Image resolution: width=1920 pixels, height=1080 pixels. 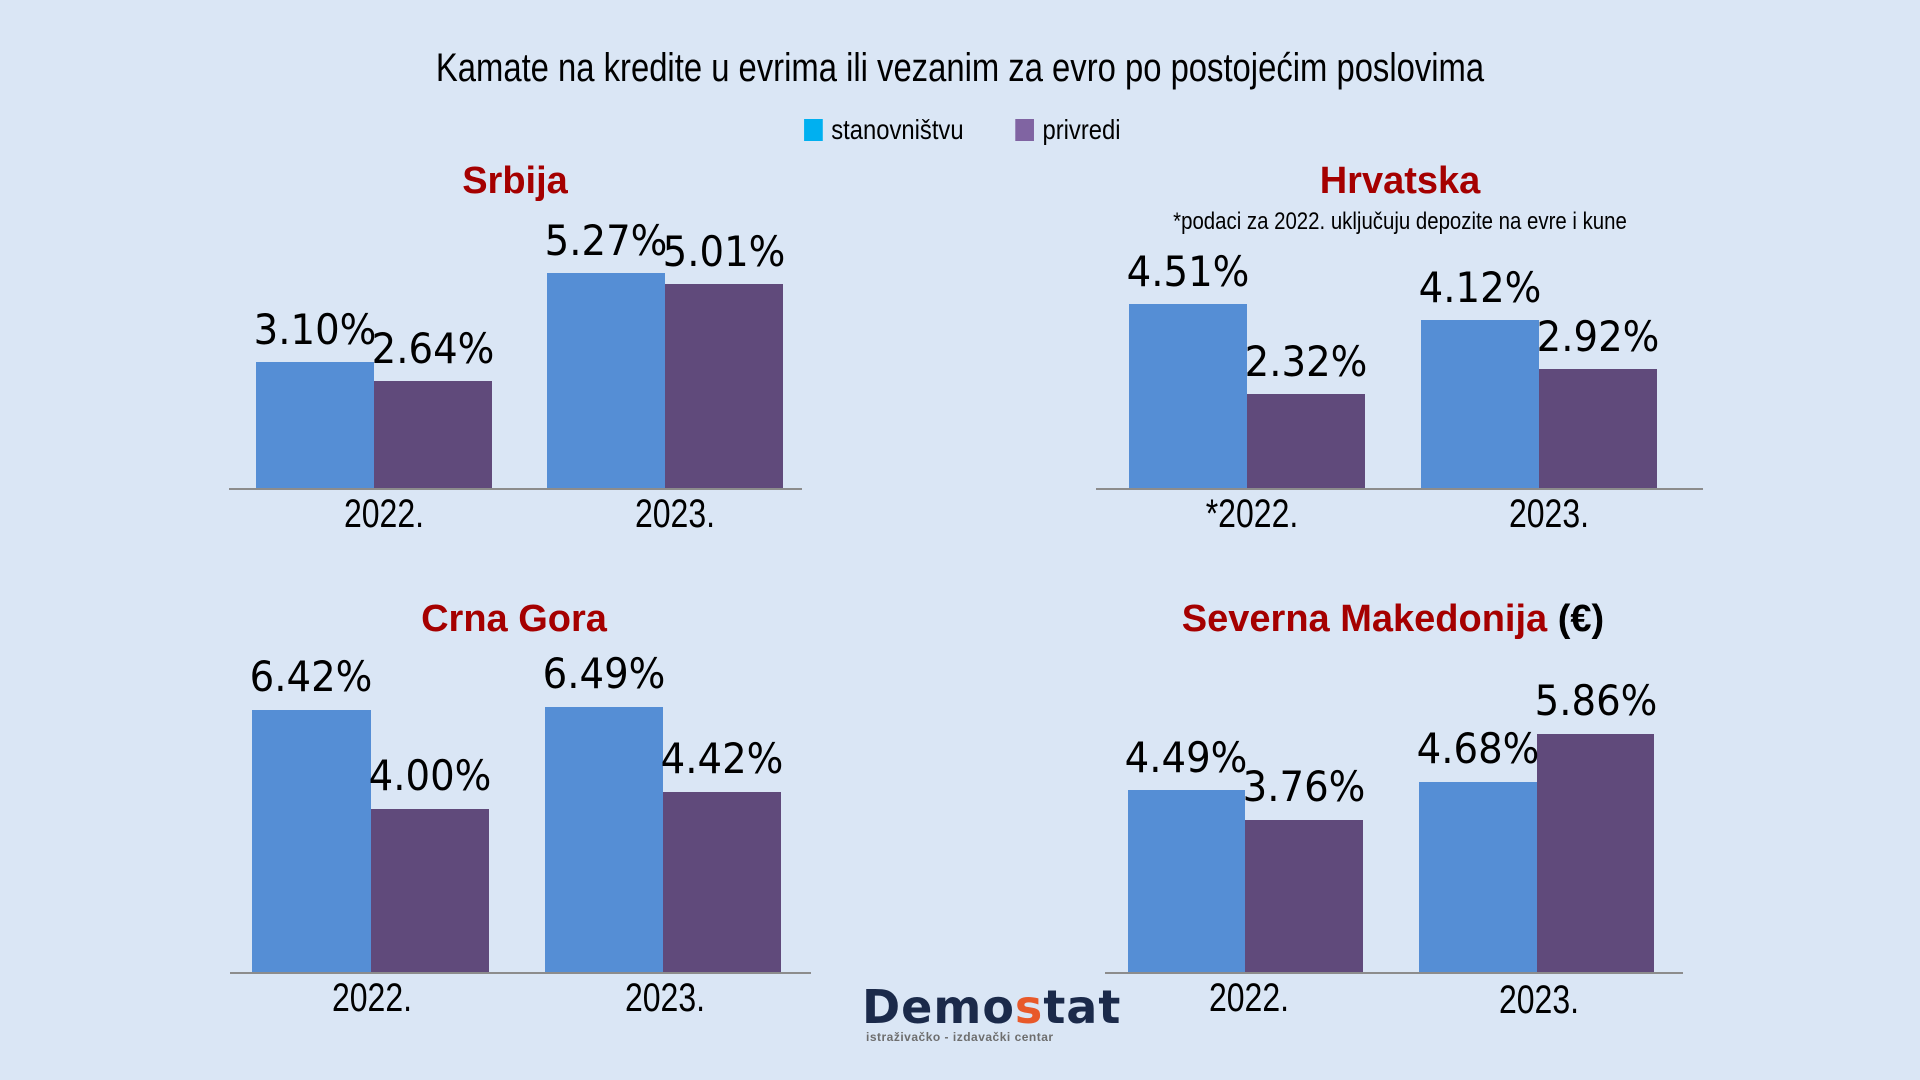 I want to click on panel-title: Severna Makedonija (€), so click(x=1393, y=619).